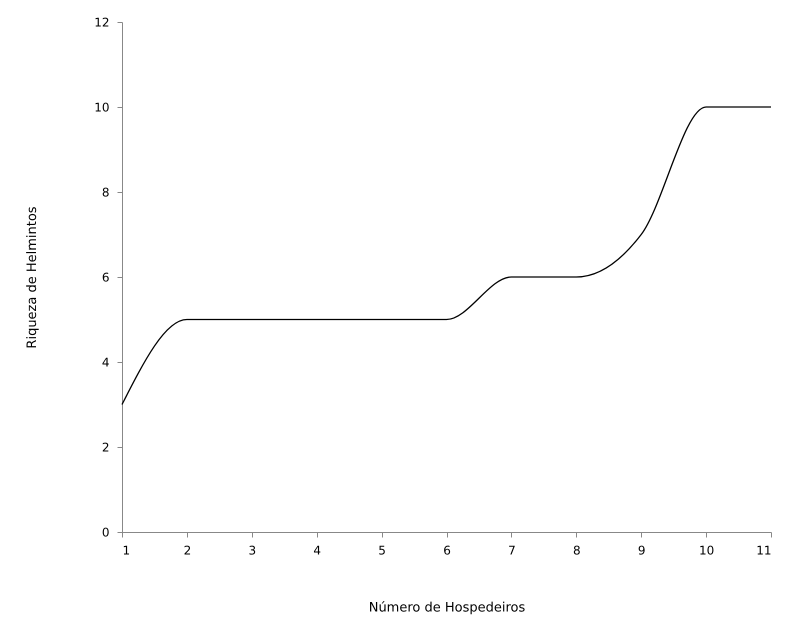 The width and height of the screenshot is (787, 643). I want to click on y-tick-label: 8, so click(106, 193).